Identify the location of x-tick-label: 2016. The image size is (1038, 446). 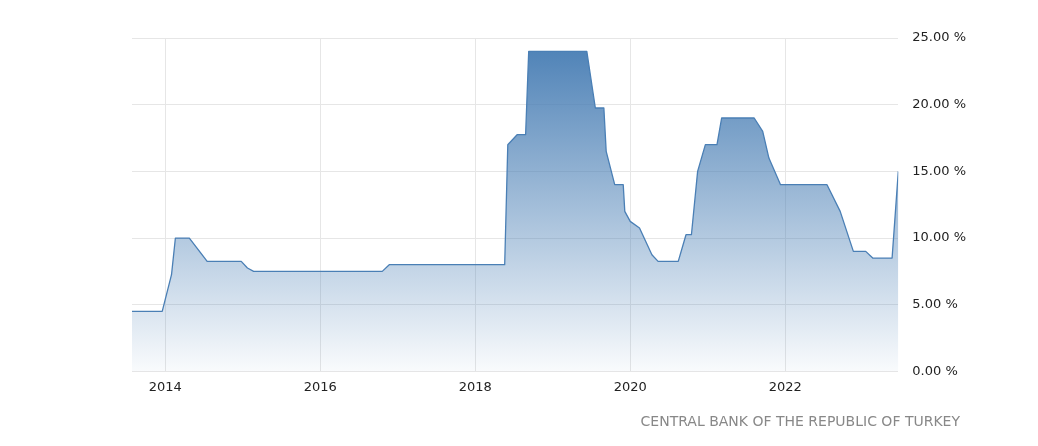
(320, 386).